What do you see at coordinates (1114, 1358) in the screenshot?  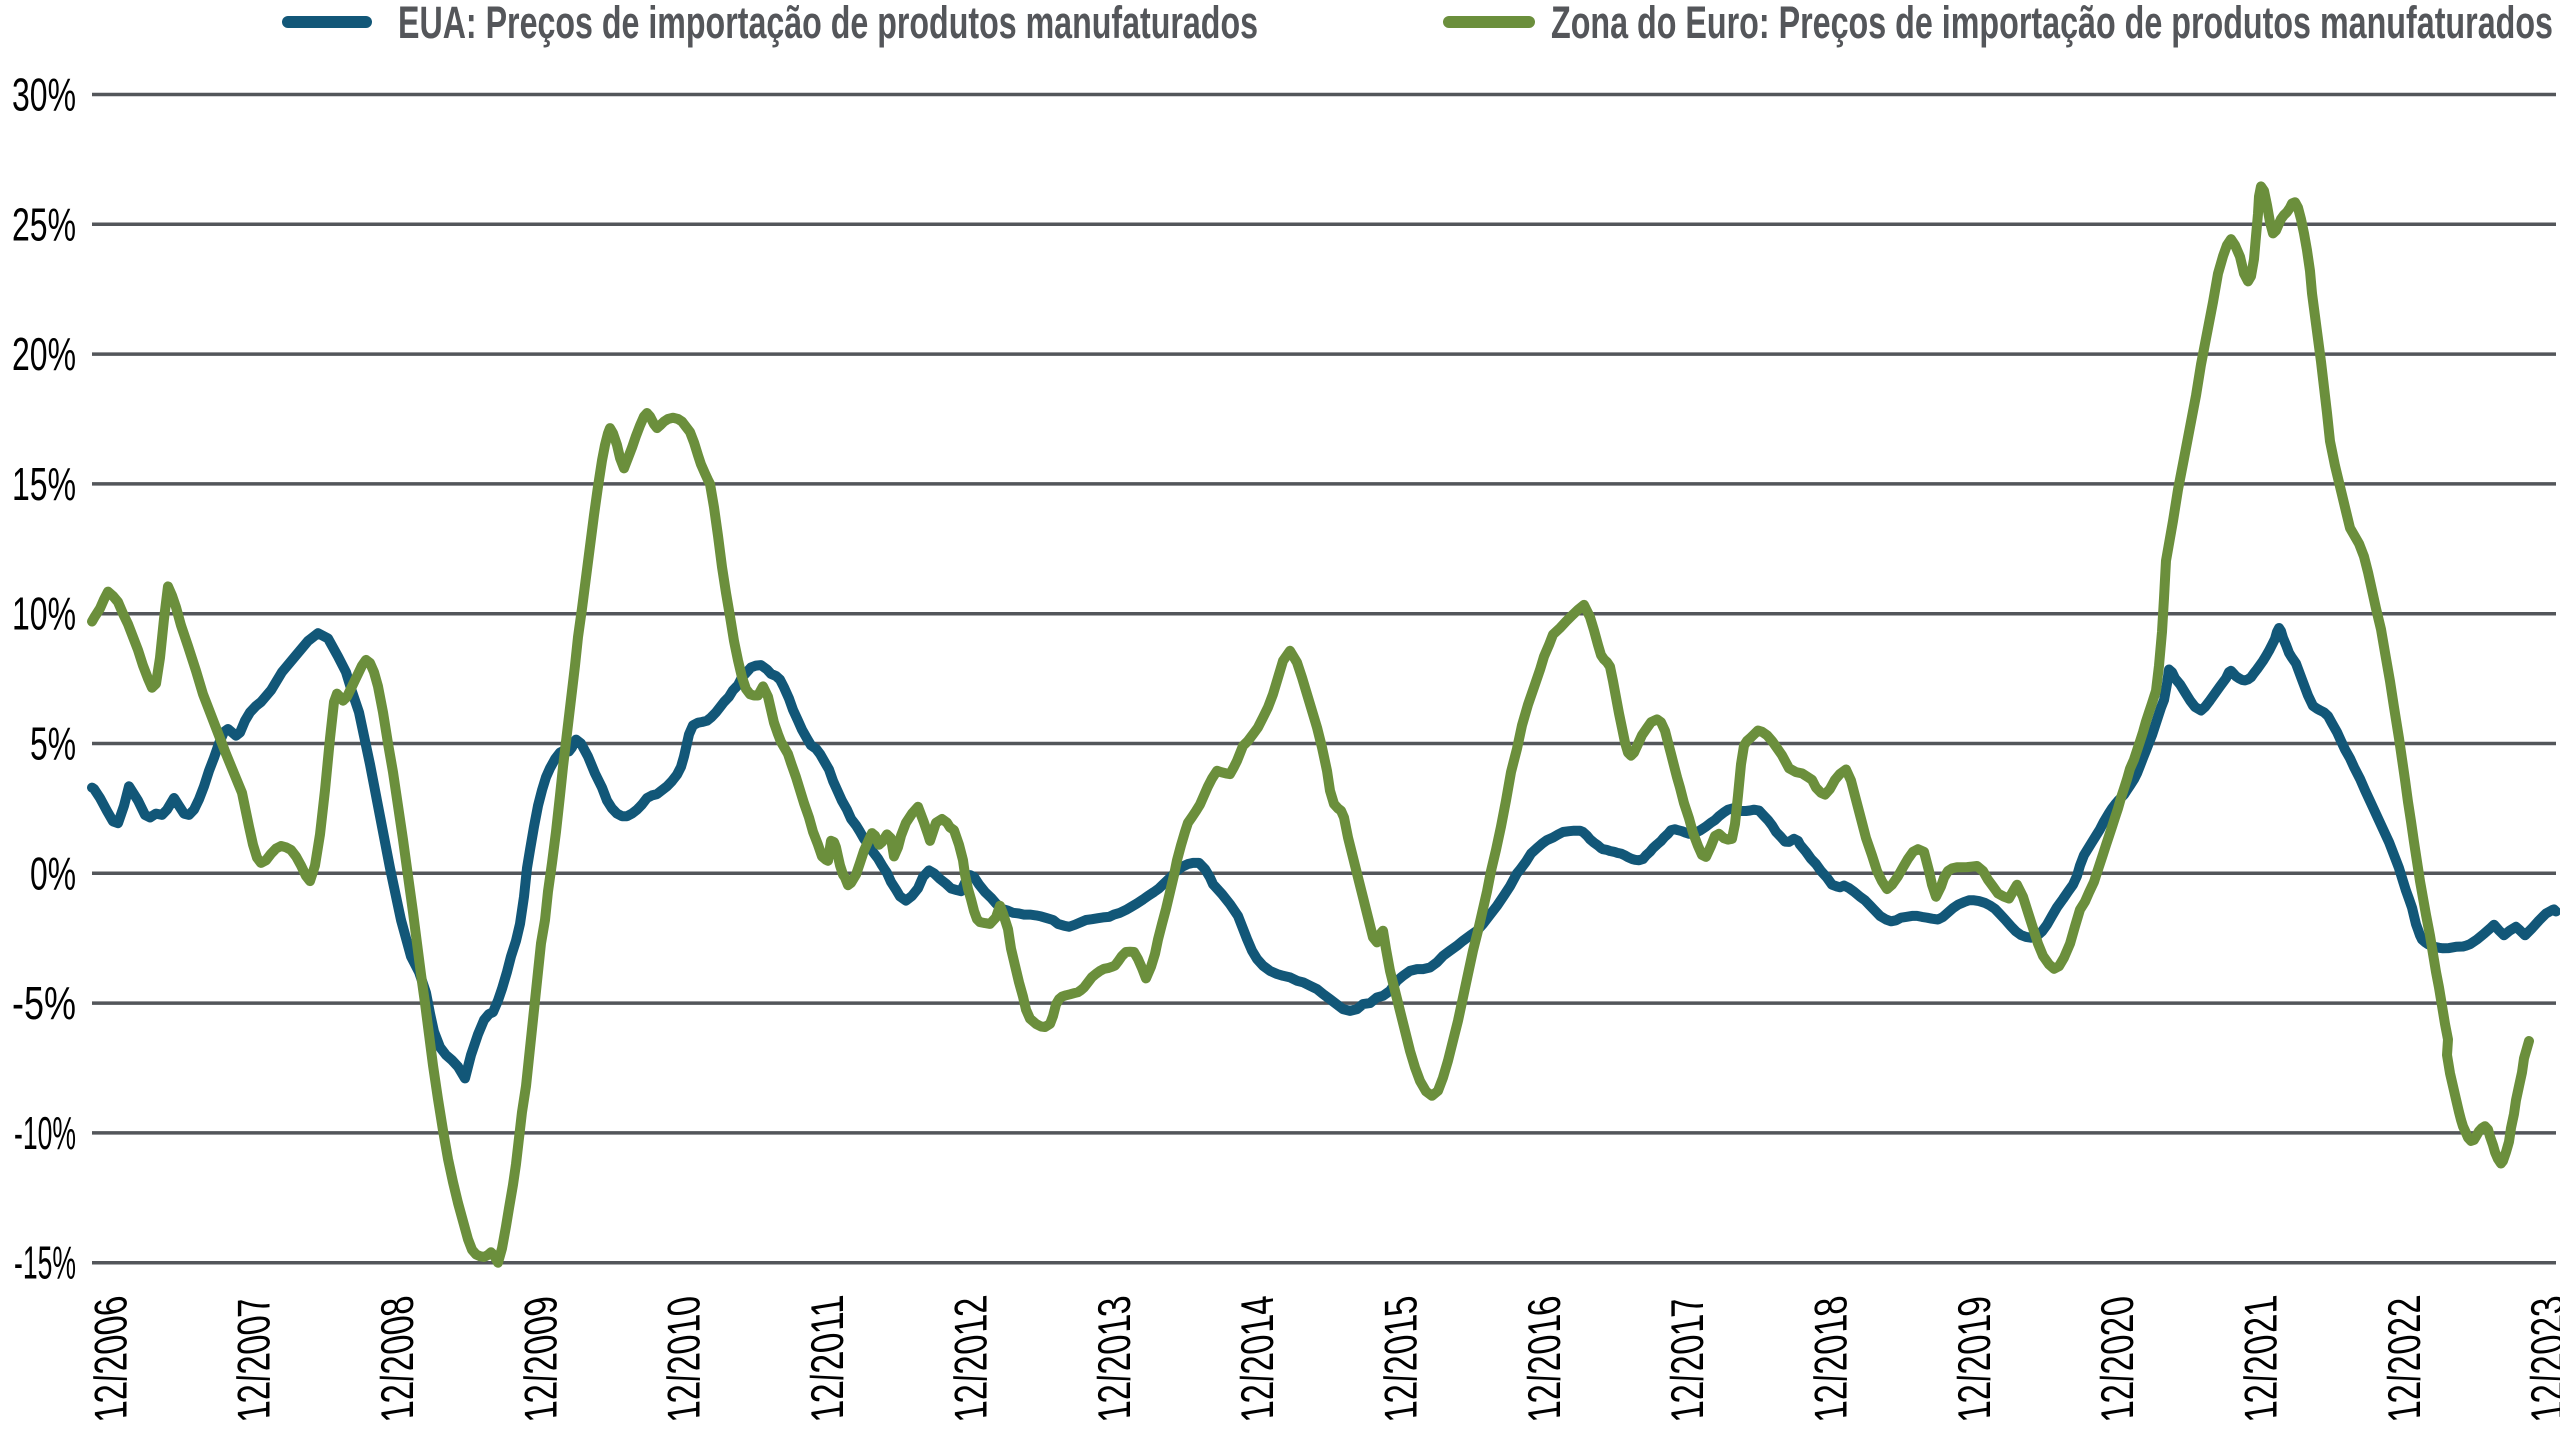 I see `svg-text: 12/2013` at bounding box center [1114, 1358].